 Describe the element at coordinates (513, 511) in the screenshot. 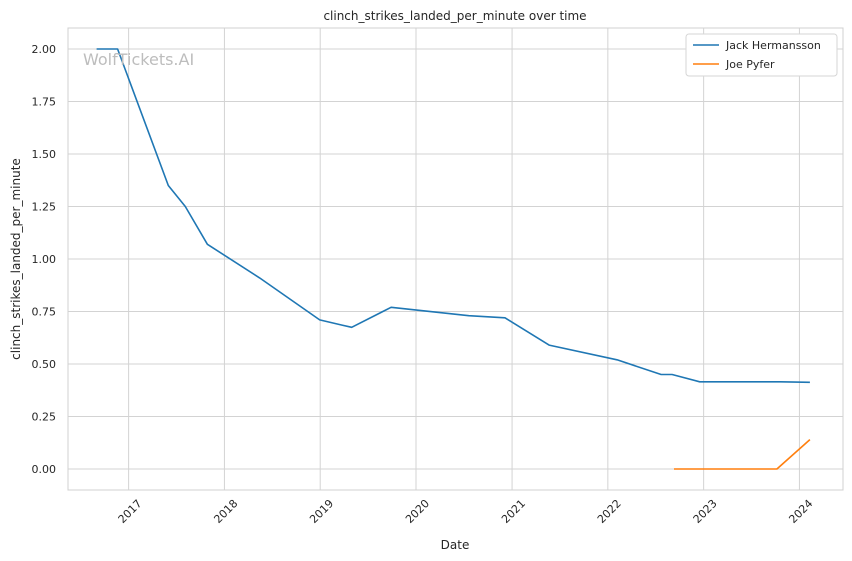

I see `x-tick-label: 2021` at that location.